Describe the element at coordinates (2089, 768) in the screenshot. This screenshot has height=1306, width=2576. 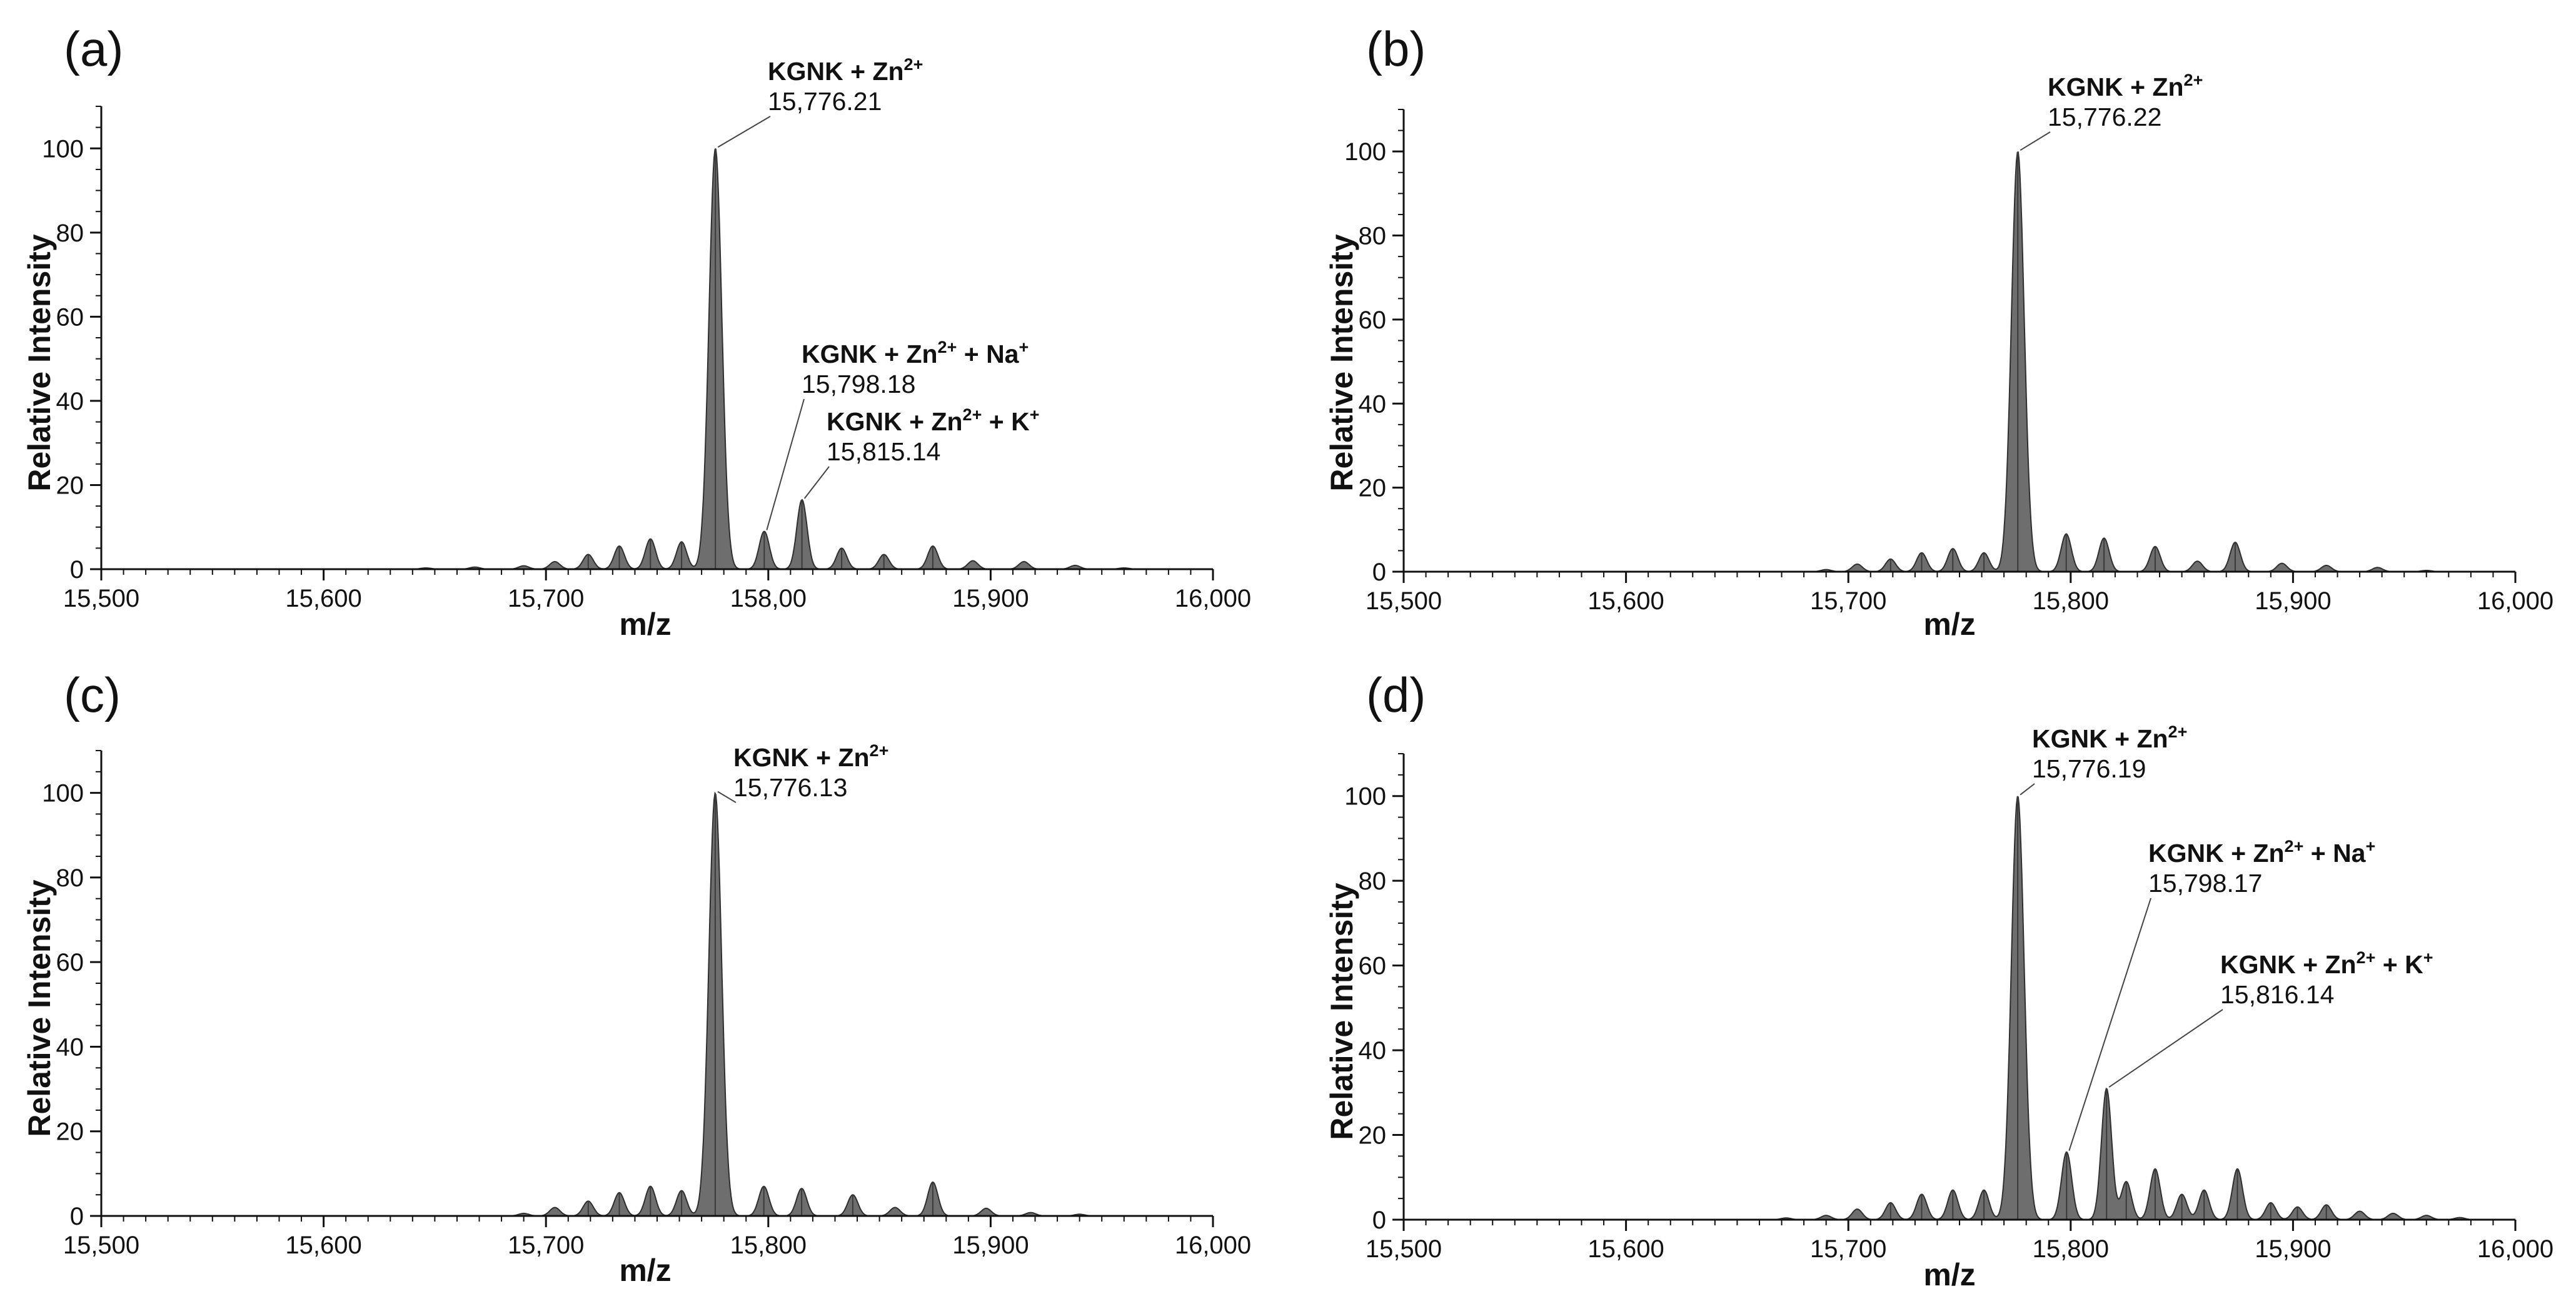
I see `peak-label-value: 15,776.19` at that location.